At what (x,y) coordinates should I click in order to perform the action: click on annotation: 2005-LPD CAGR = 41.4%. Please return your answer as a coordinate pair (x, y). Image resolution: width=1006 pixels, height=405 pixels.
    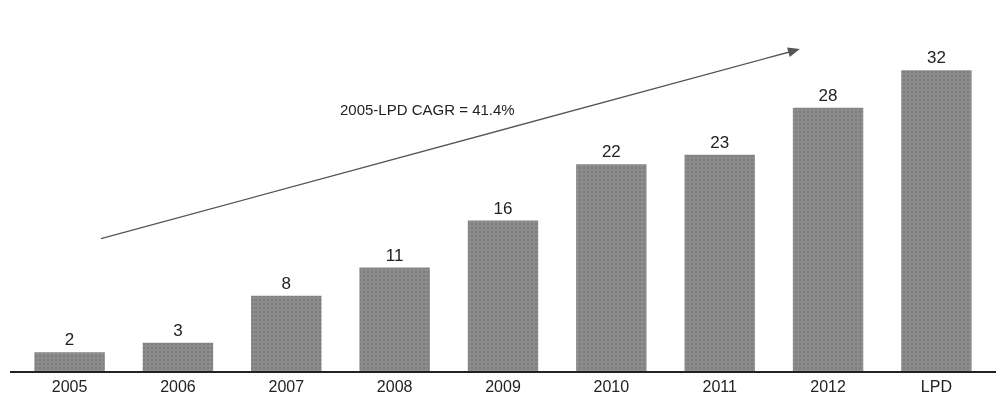
    Looking at the image, I should click on (427, 109).